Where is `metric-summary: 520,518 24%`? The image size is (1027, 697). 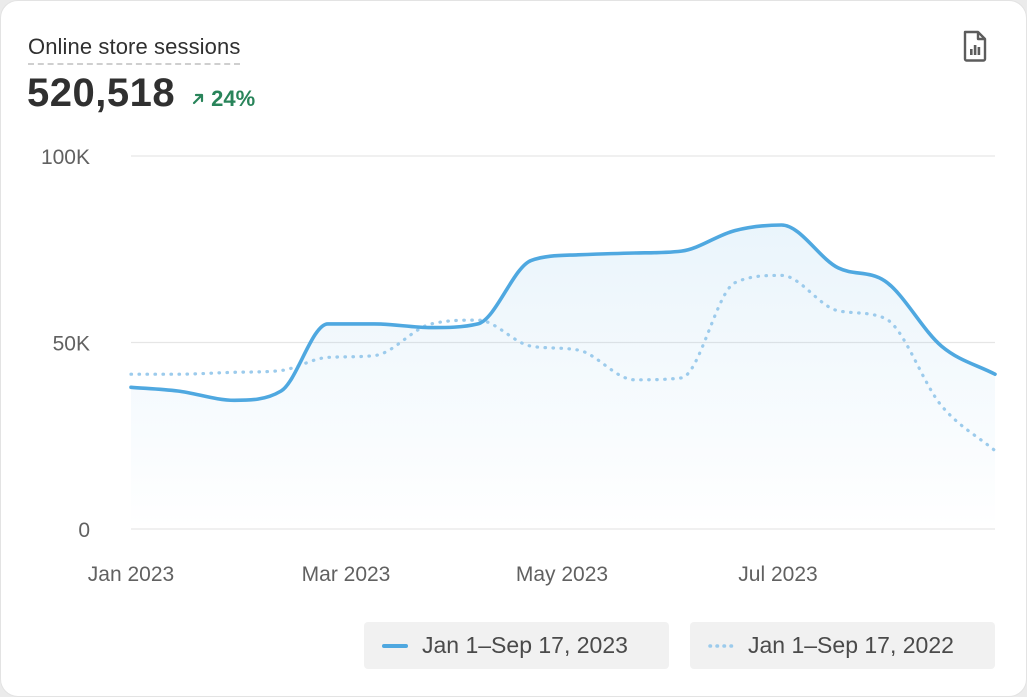 metric-summary: 520,518 24% is located at coordinates (141, 93).